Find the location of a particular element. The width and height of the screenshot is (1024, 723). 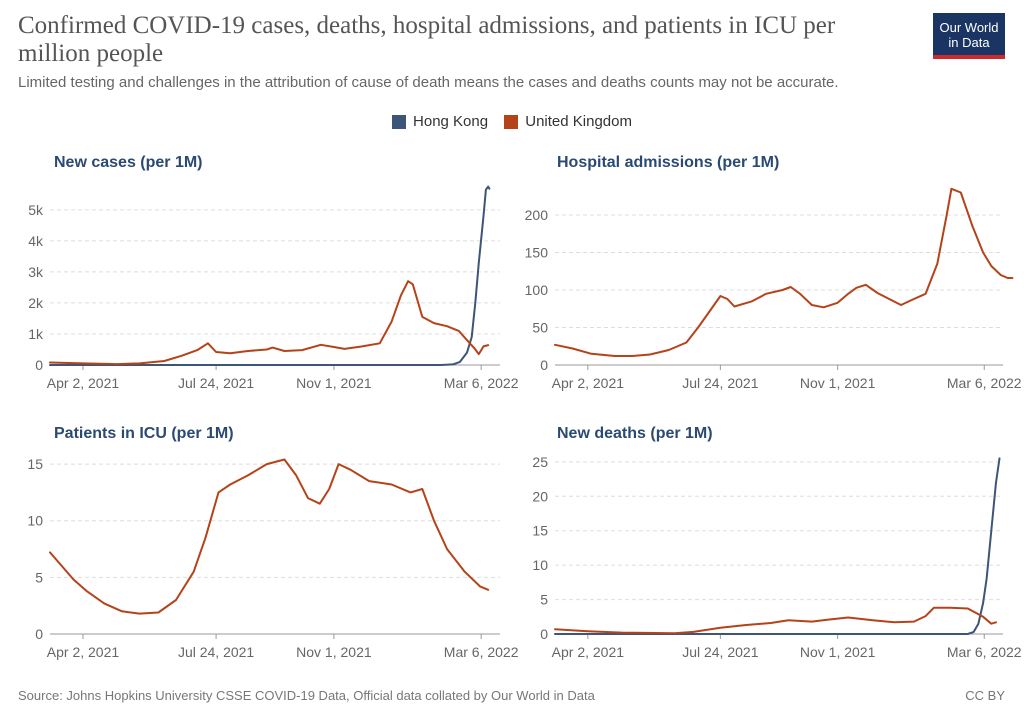

legend-item-hong-kong: Hong Kong is located at coordinates (440, 121).